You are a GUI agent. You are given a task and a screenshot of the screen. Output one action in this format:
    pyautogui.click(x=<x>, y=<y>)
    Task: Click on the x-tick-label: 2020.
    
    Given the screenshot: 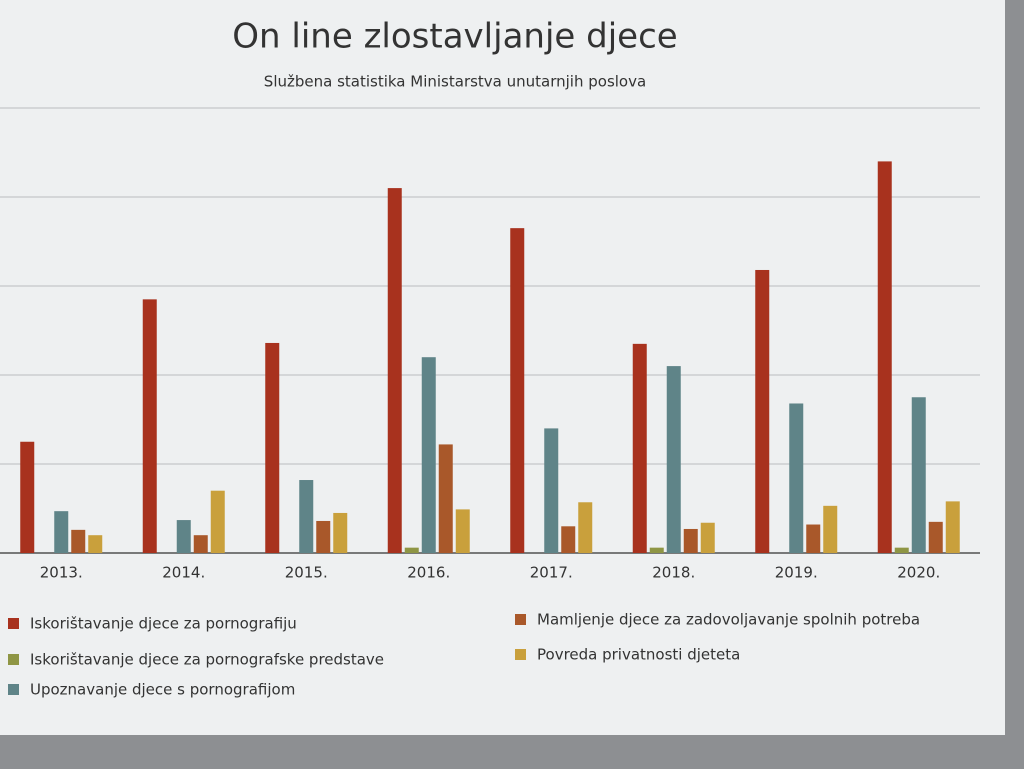 What is the action you would take?
    pyautogui.click(x=918, y=573)
    